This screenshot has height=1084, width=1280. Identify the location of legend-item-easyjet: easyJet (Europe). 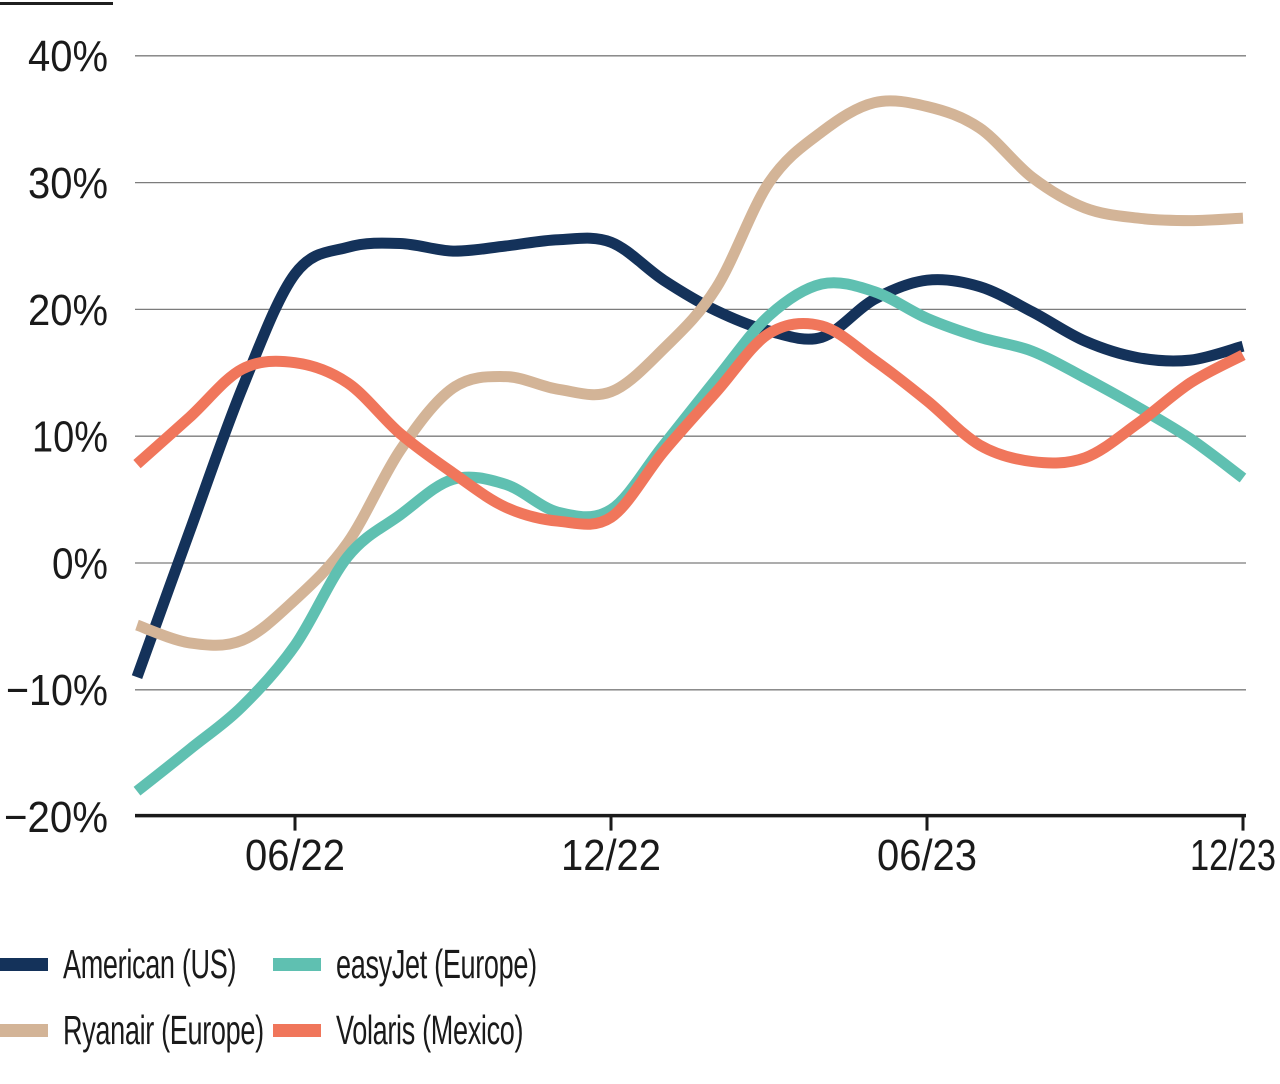
(456, 964).